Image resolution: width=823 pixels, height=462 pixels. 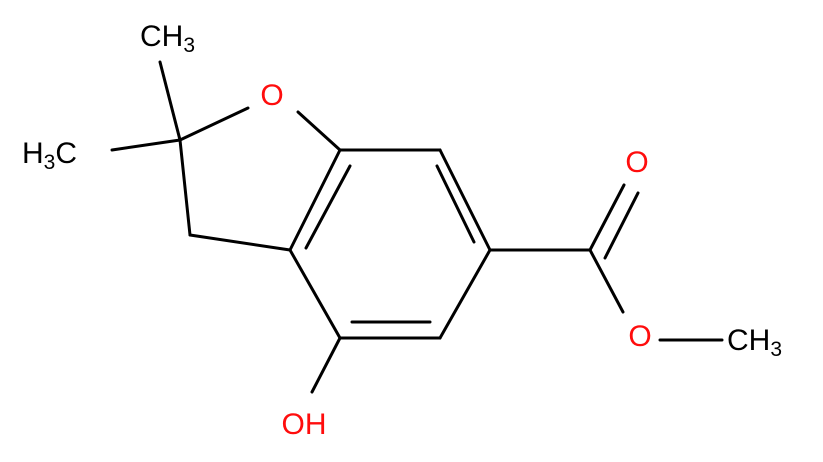 What do you see at coordinates (66, 153) in the screenshot?
I see `atom-text: C` at bounding box center [66, 153].